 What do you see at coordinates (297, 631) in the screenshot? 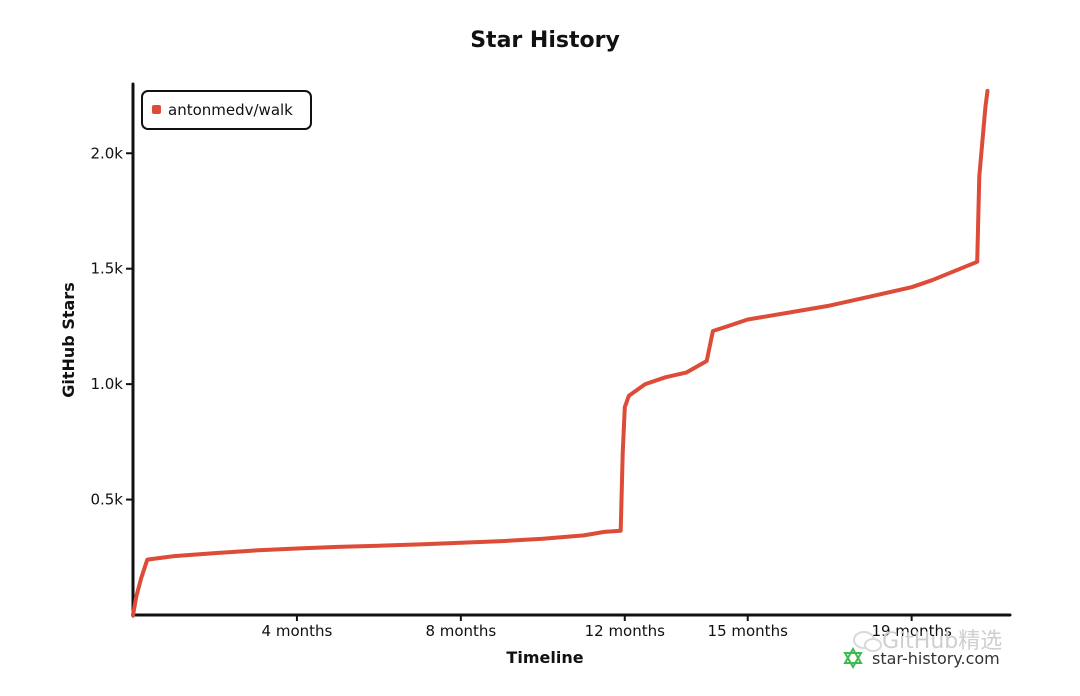
I see `x-tick-label: 4 months` at bounding box center [297, 631].